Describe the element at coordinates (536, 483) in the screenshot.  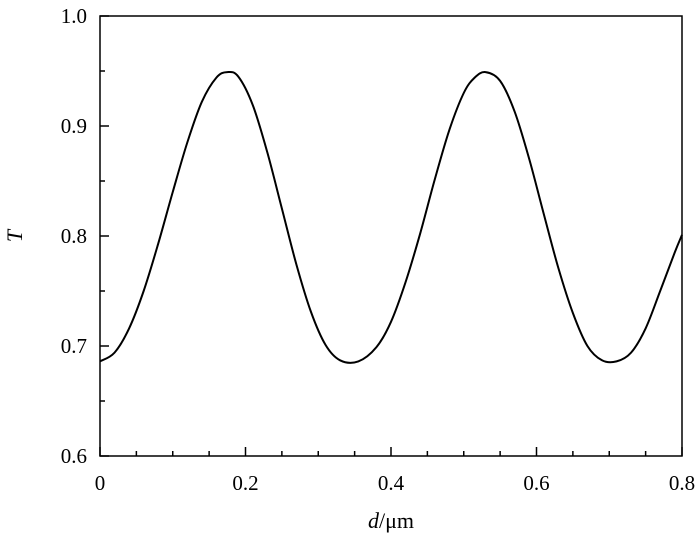
I see `x-tick-label: 0.6` at that location.